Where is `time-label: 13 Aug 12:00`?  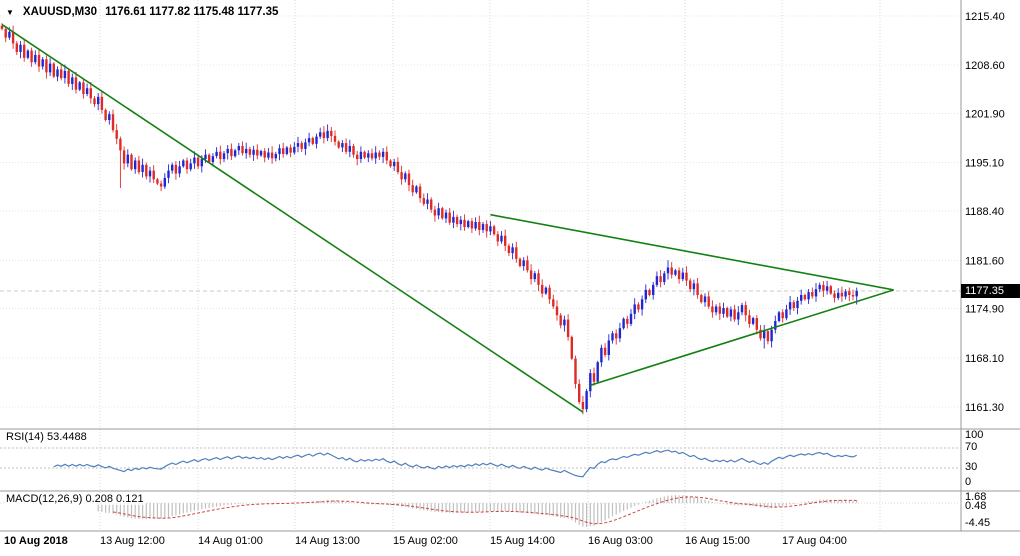
time-label: 13 Aug 12:00 is located at coordinates (132, 541).